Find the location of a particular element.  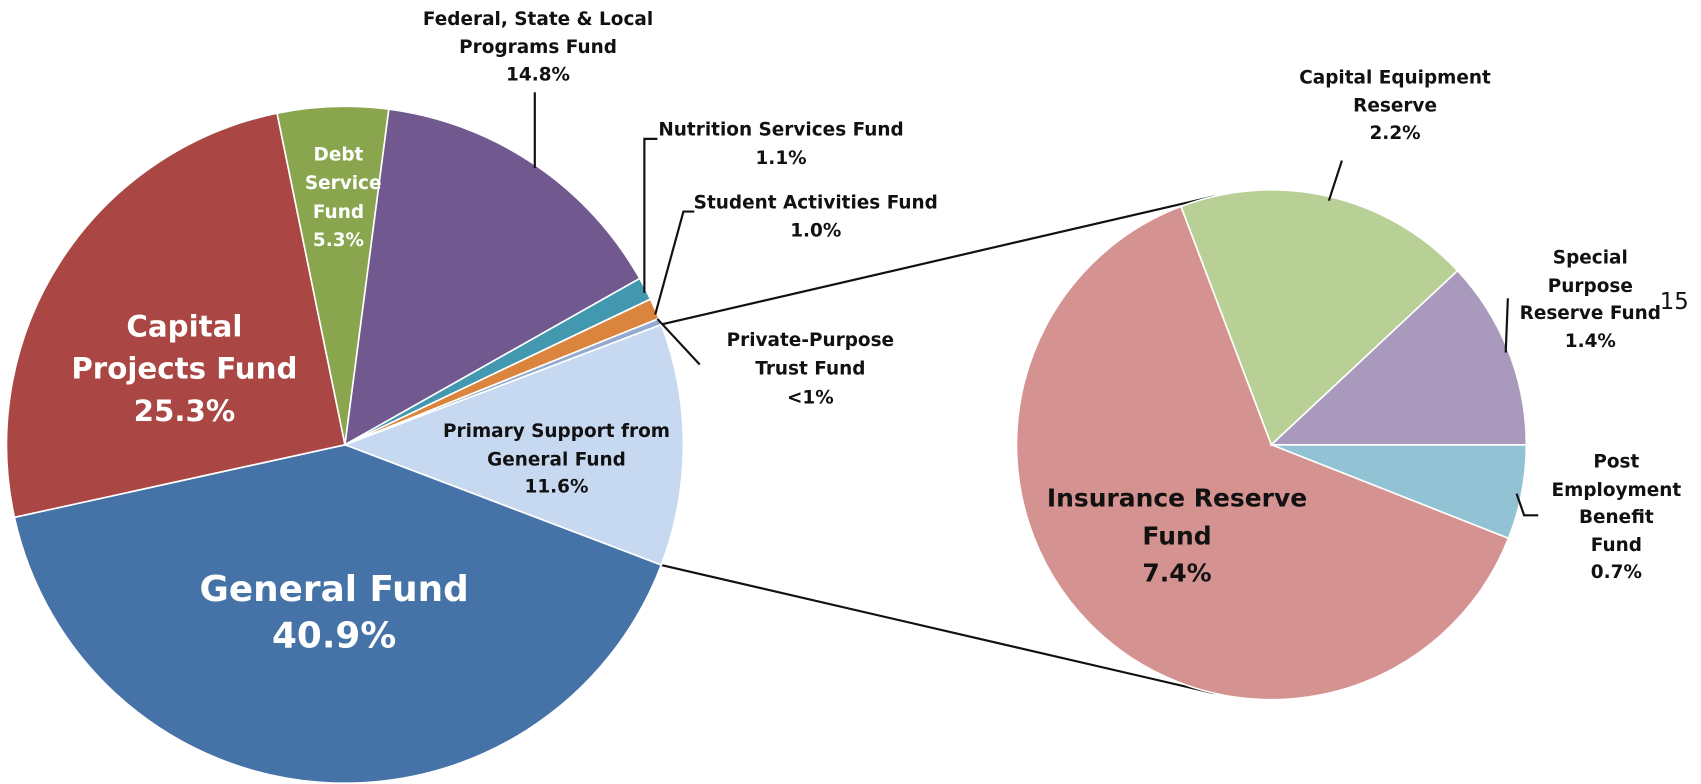

slice-value: 25.3% is located at coordinates (184, 412).